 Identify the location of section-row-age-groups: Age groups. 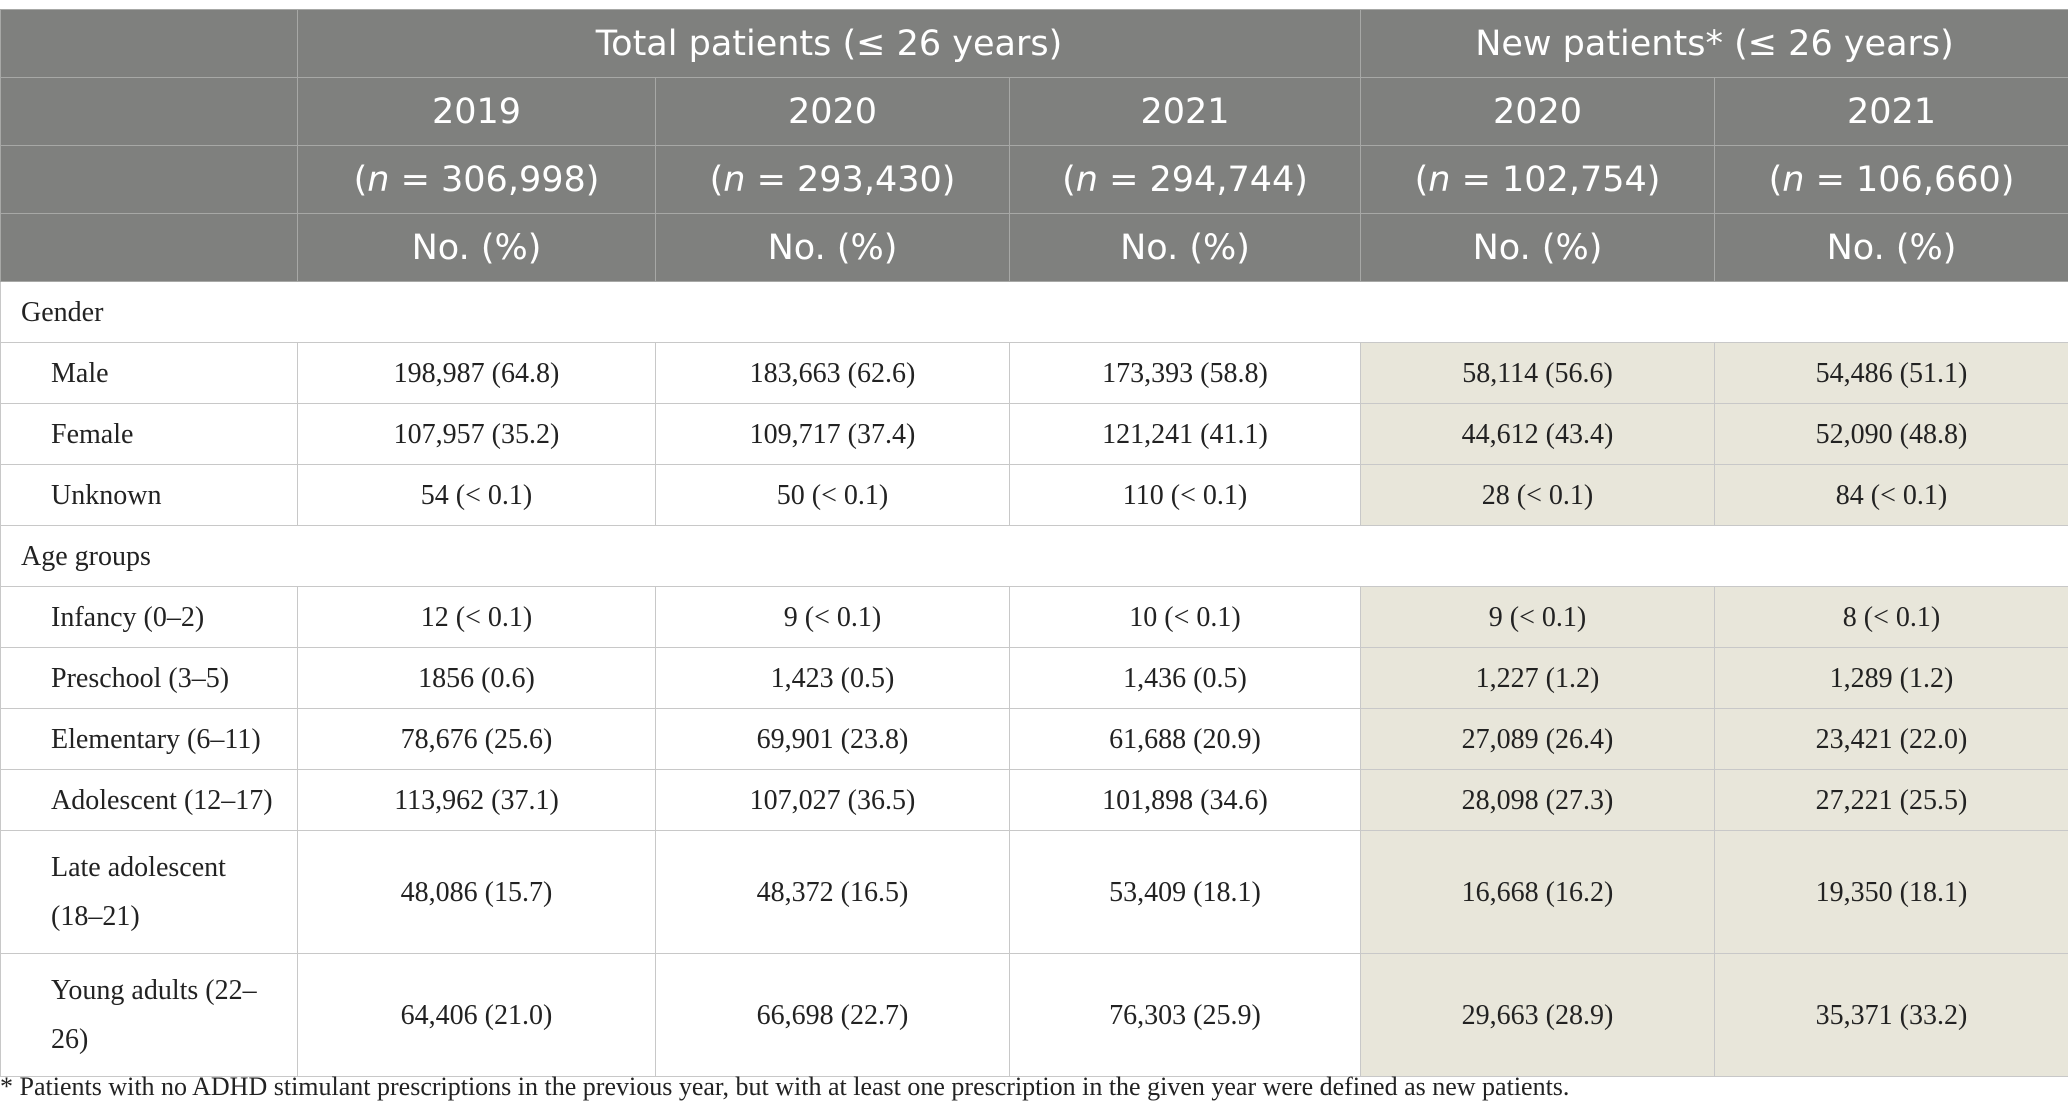
(1034, 556).